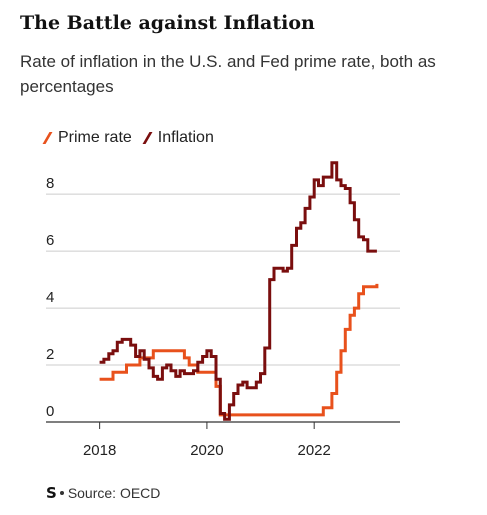 The width and height of the screenshot is (487, 515). Describe the element at coordinates (114, 493) in the screenshot. I see `source-text: Source: OECD` at that location.